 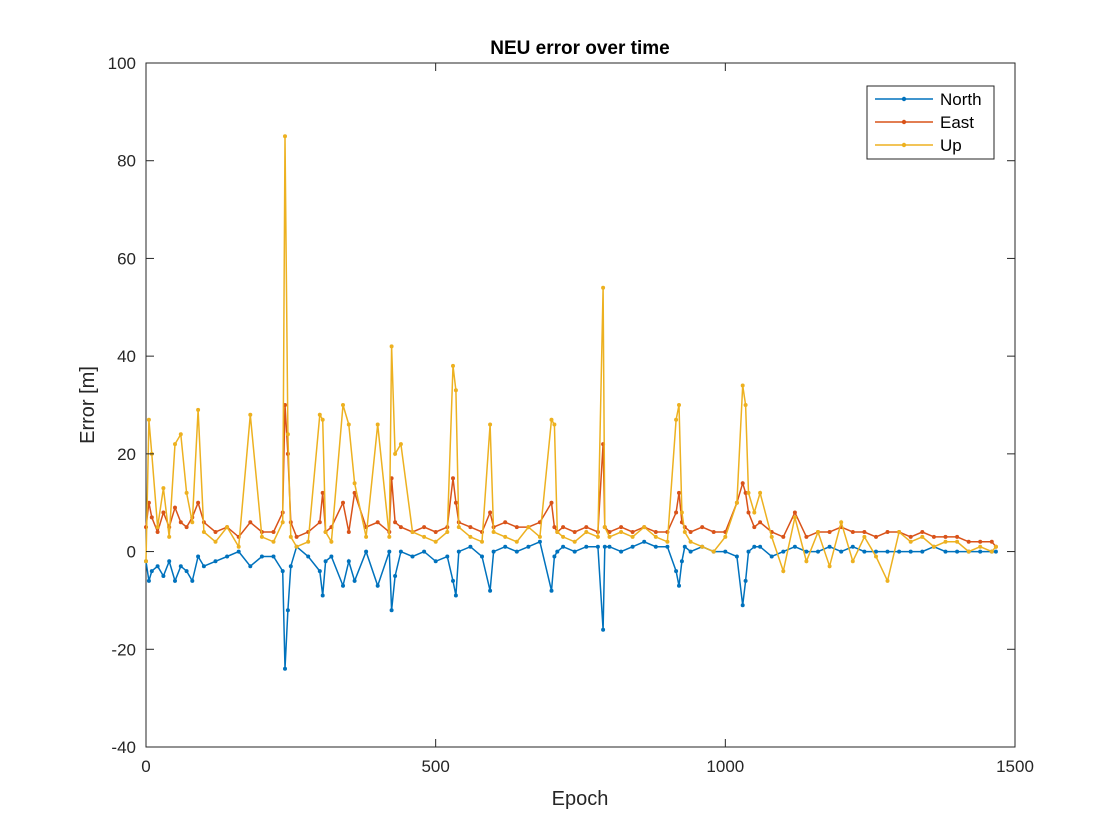 I want to click on x-tick-label: 1000, so click(x=725, y=766).